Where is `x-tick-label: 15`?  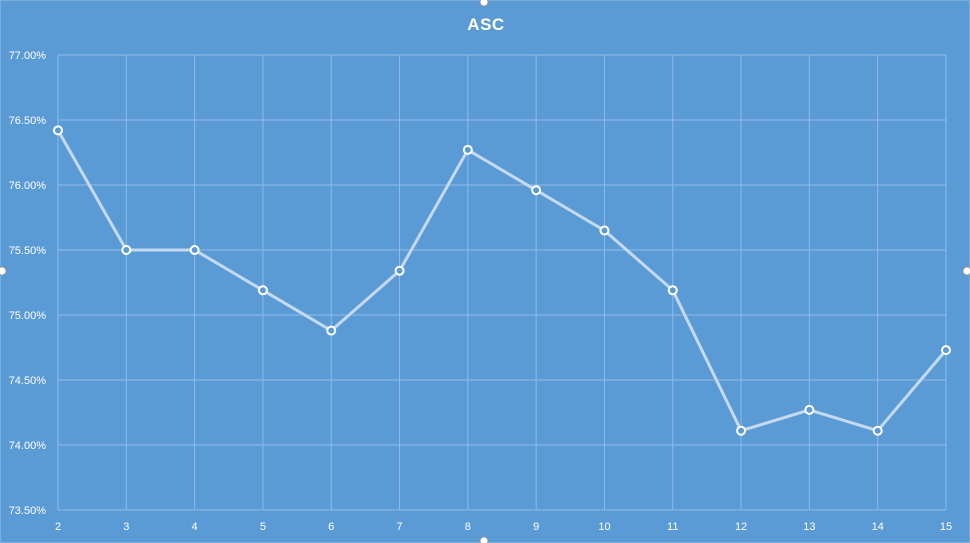
x-tick-label: 15 is located at coordinates (946, 527).